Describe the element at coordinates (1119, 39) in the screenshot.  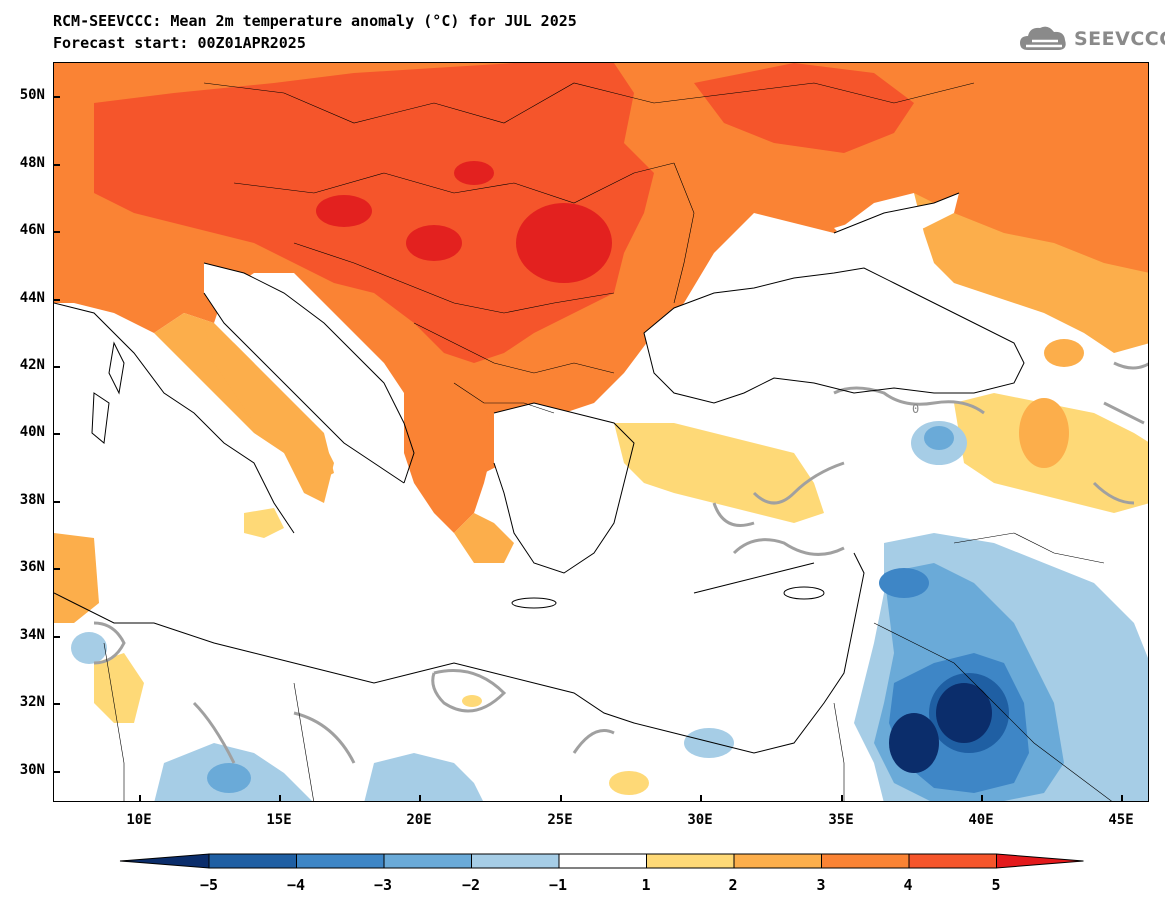
I see `logo-text: SEEVCCC` at that location.